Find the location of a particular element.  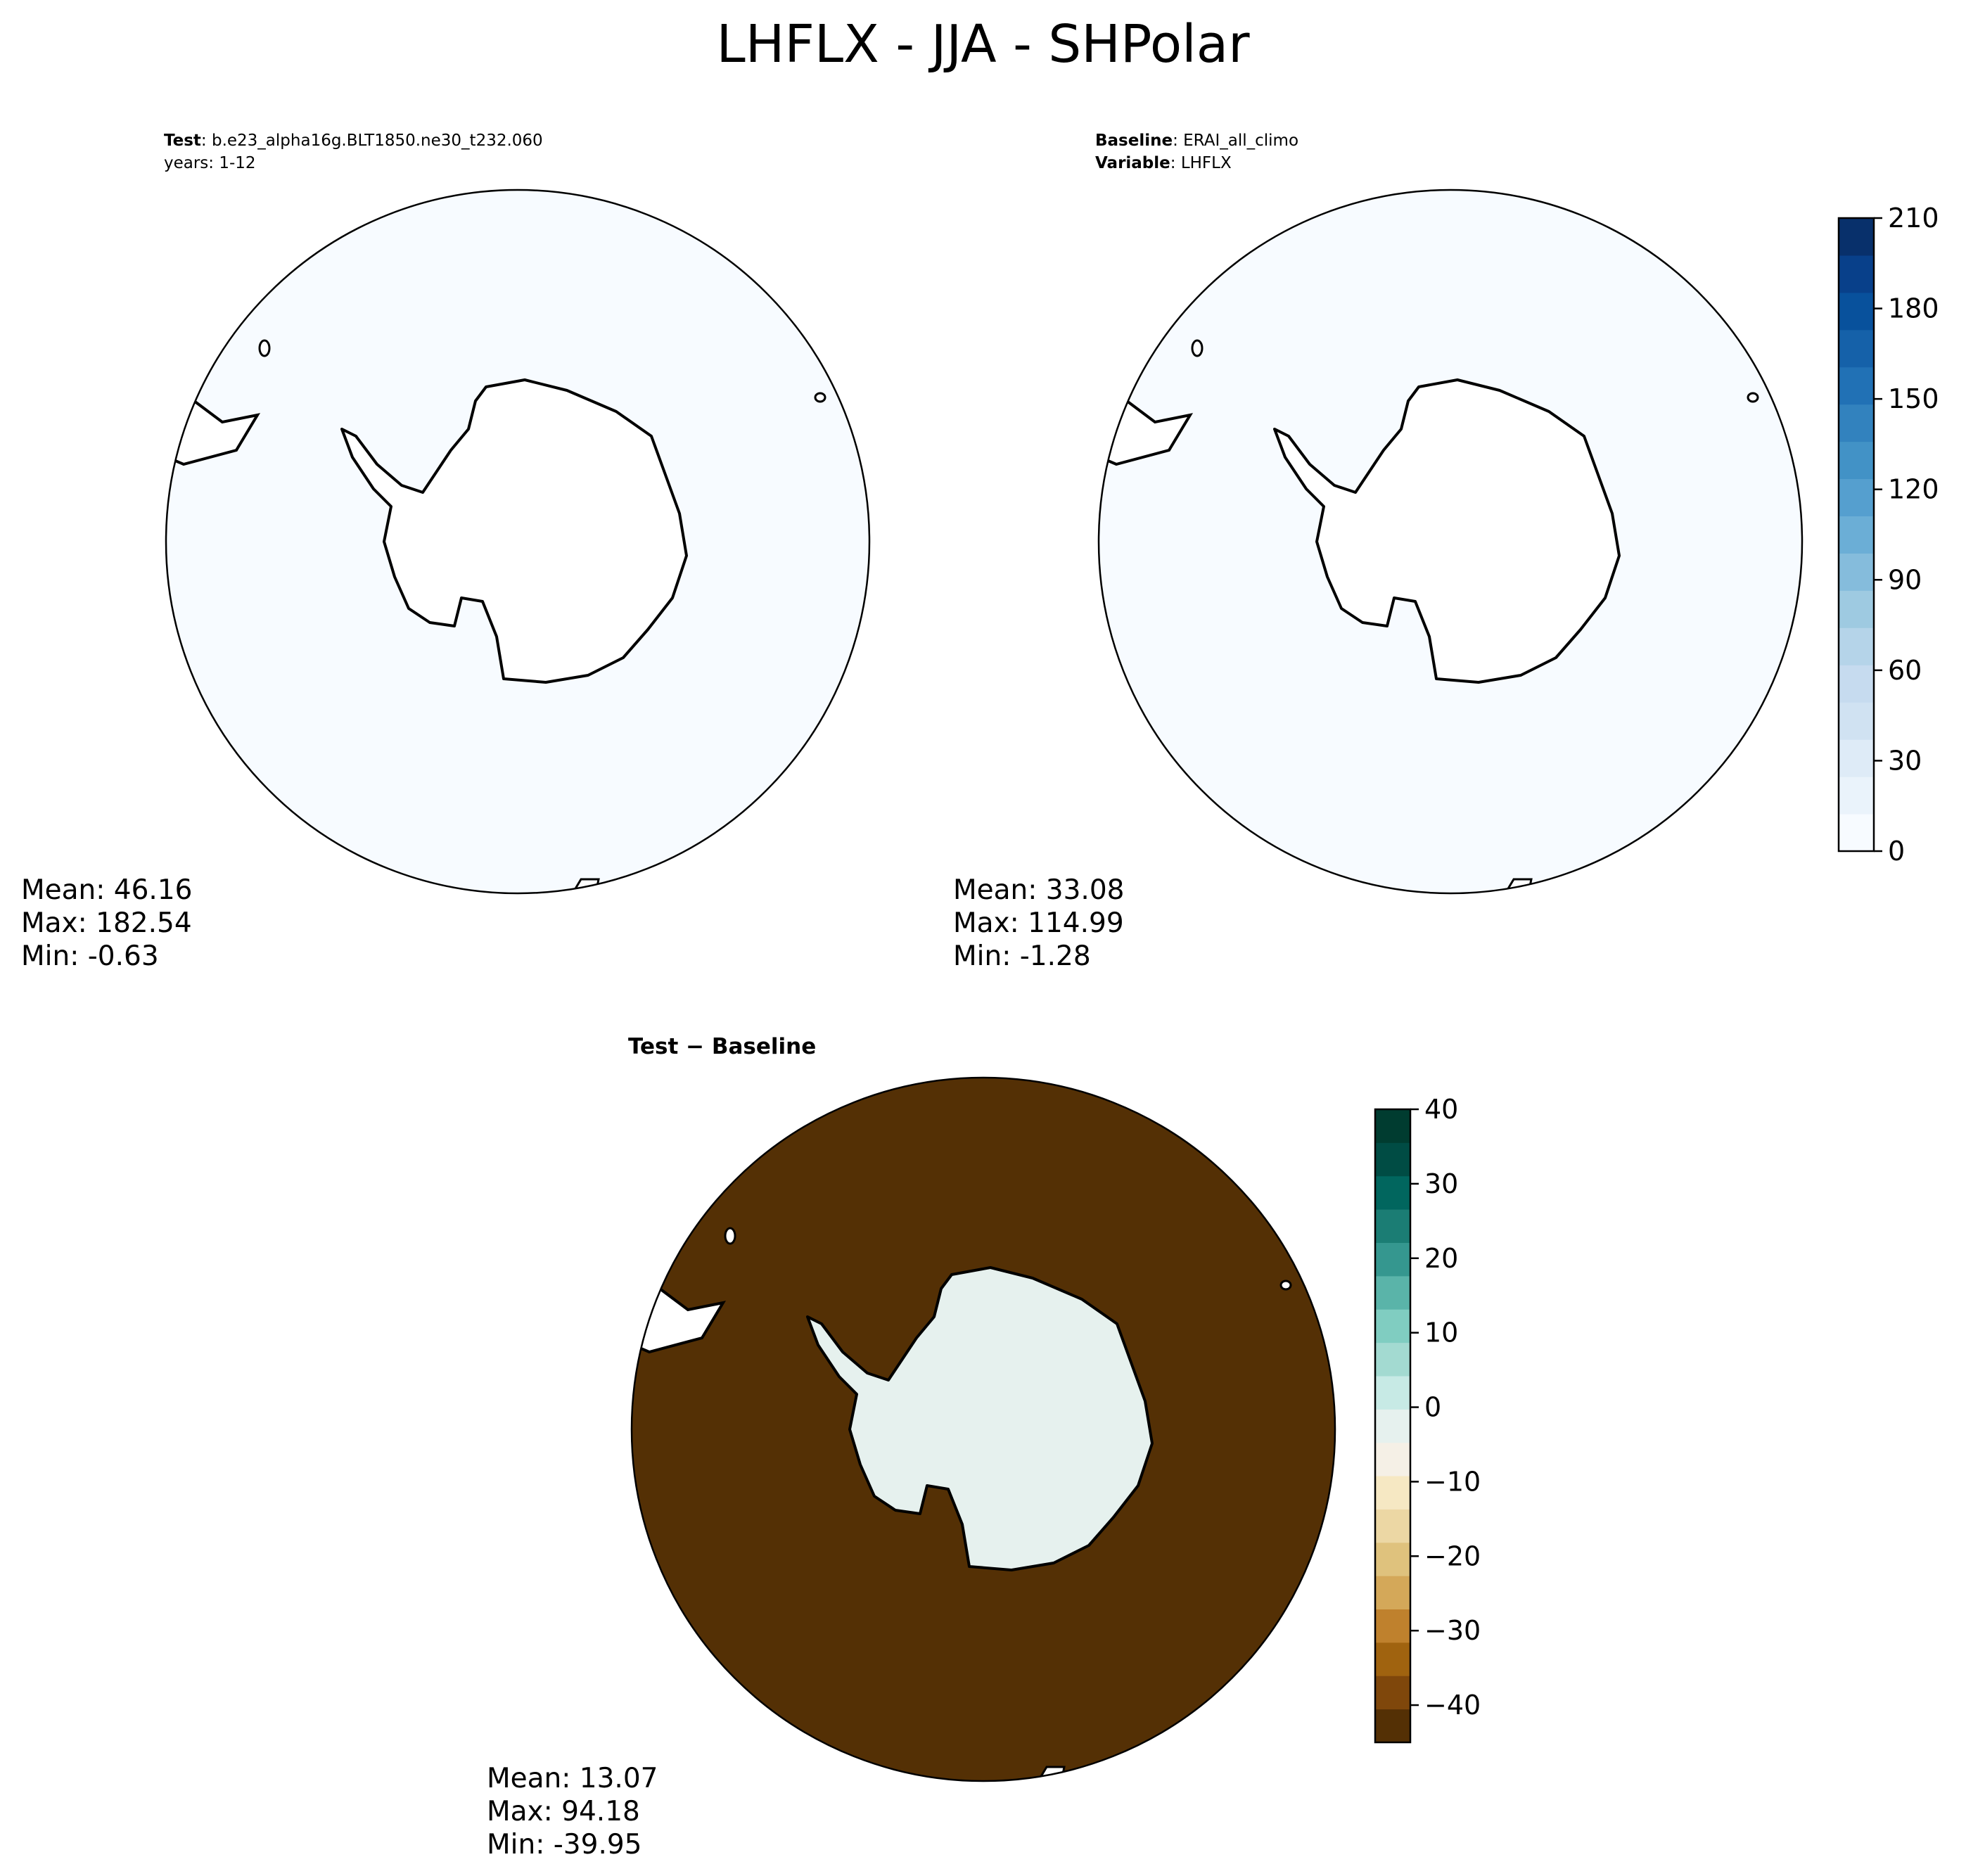

baseline-header: Baseline: ERAI_all_climo Variable: LHFLX is located at coordinates (1196, 151).